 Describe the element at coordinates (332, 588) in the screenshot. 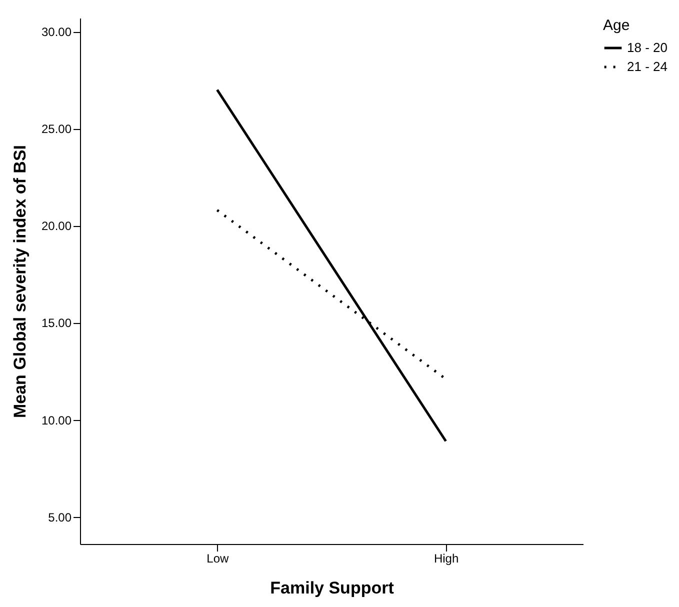

I see `x-axis-title: Family Support` at that location.